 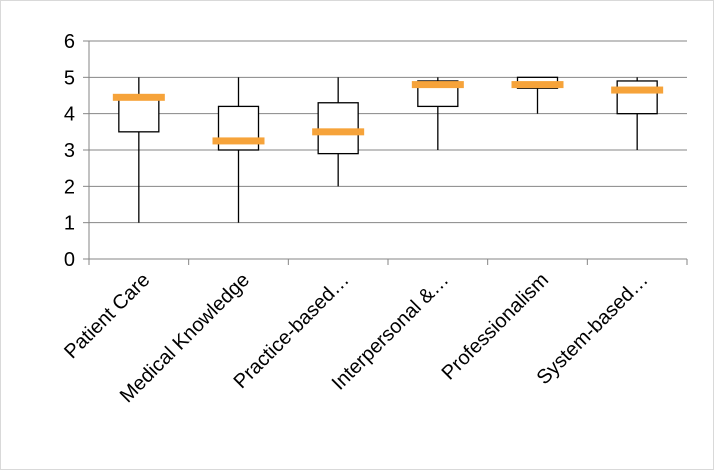 What do you see at coordinates (69, 260) in the screenshot?
I see `y-tick-label: 0` at bounding box center [69, 260].